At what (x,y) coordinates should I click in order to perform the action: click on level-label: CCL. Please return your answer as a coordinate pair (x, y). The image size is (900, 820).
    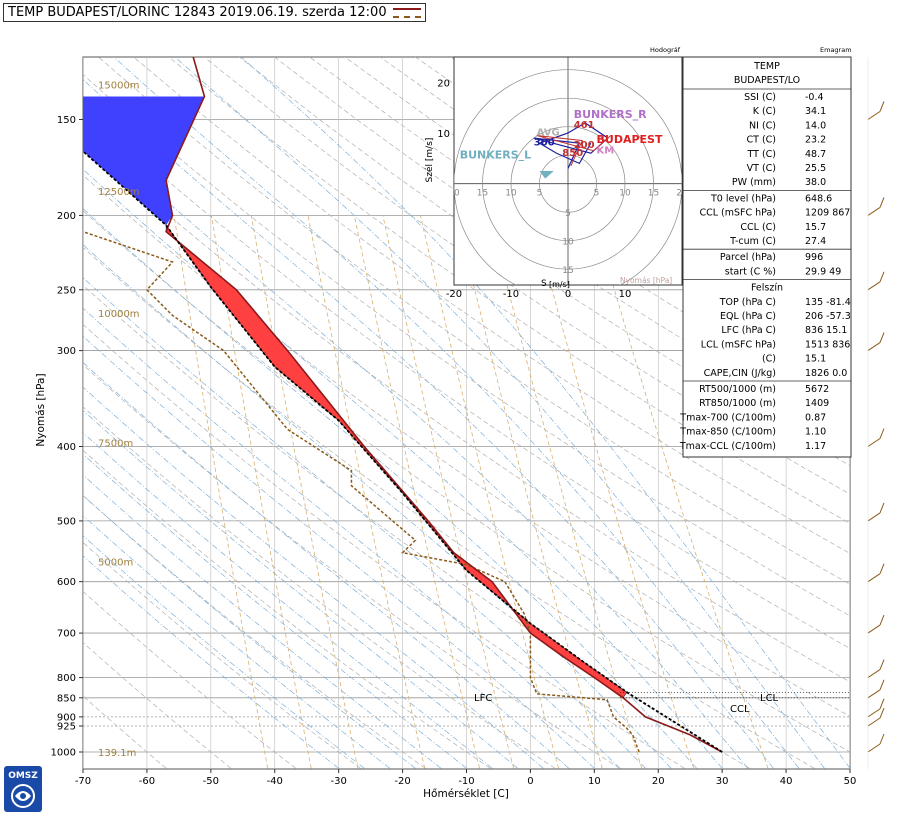
    Looking at the image, I should click on (740, 709).